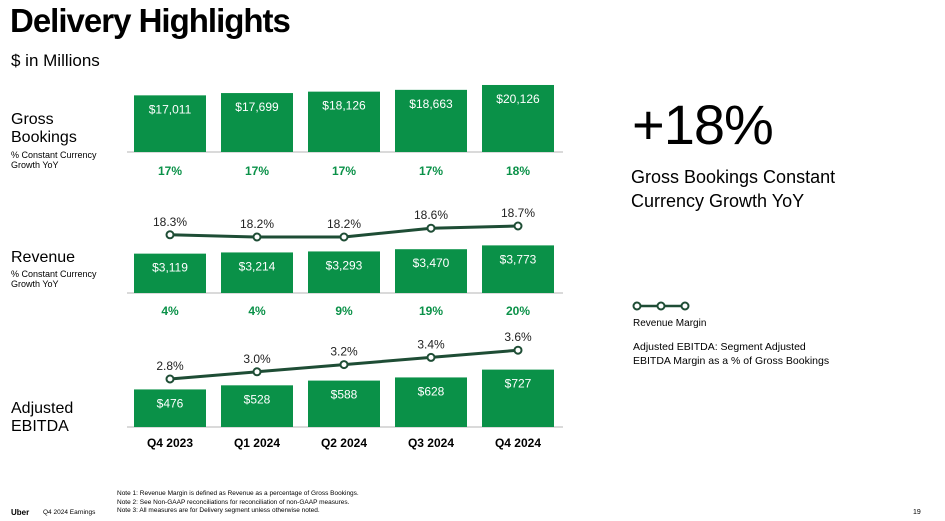  Describe the element at coordinates (719, 347) in the screenshot. I see `legend-note-line1: Adjusted EBITDA: Segment Adjusted` at that location.